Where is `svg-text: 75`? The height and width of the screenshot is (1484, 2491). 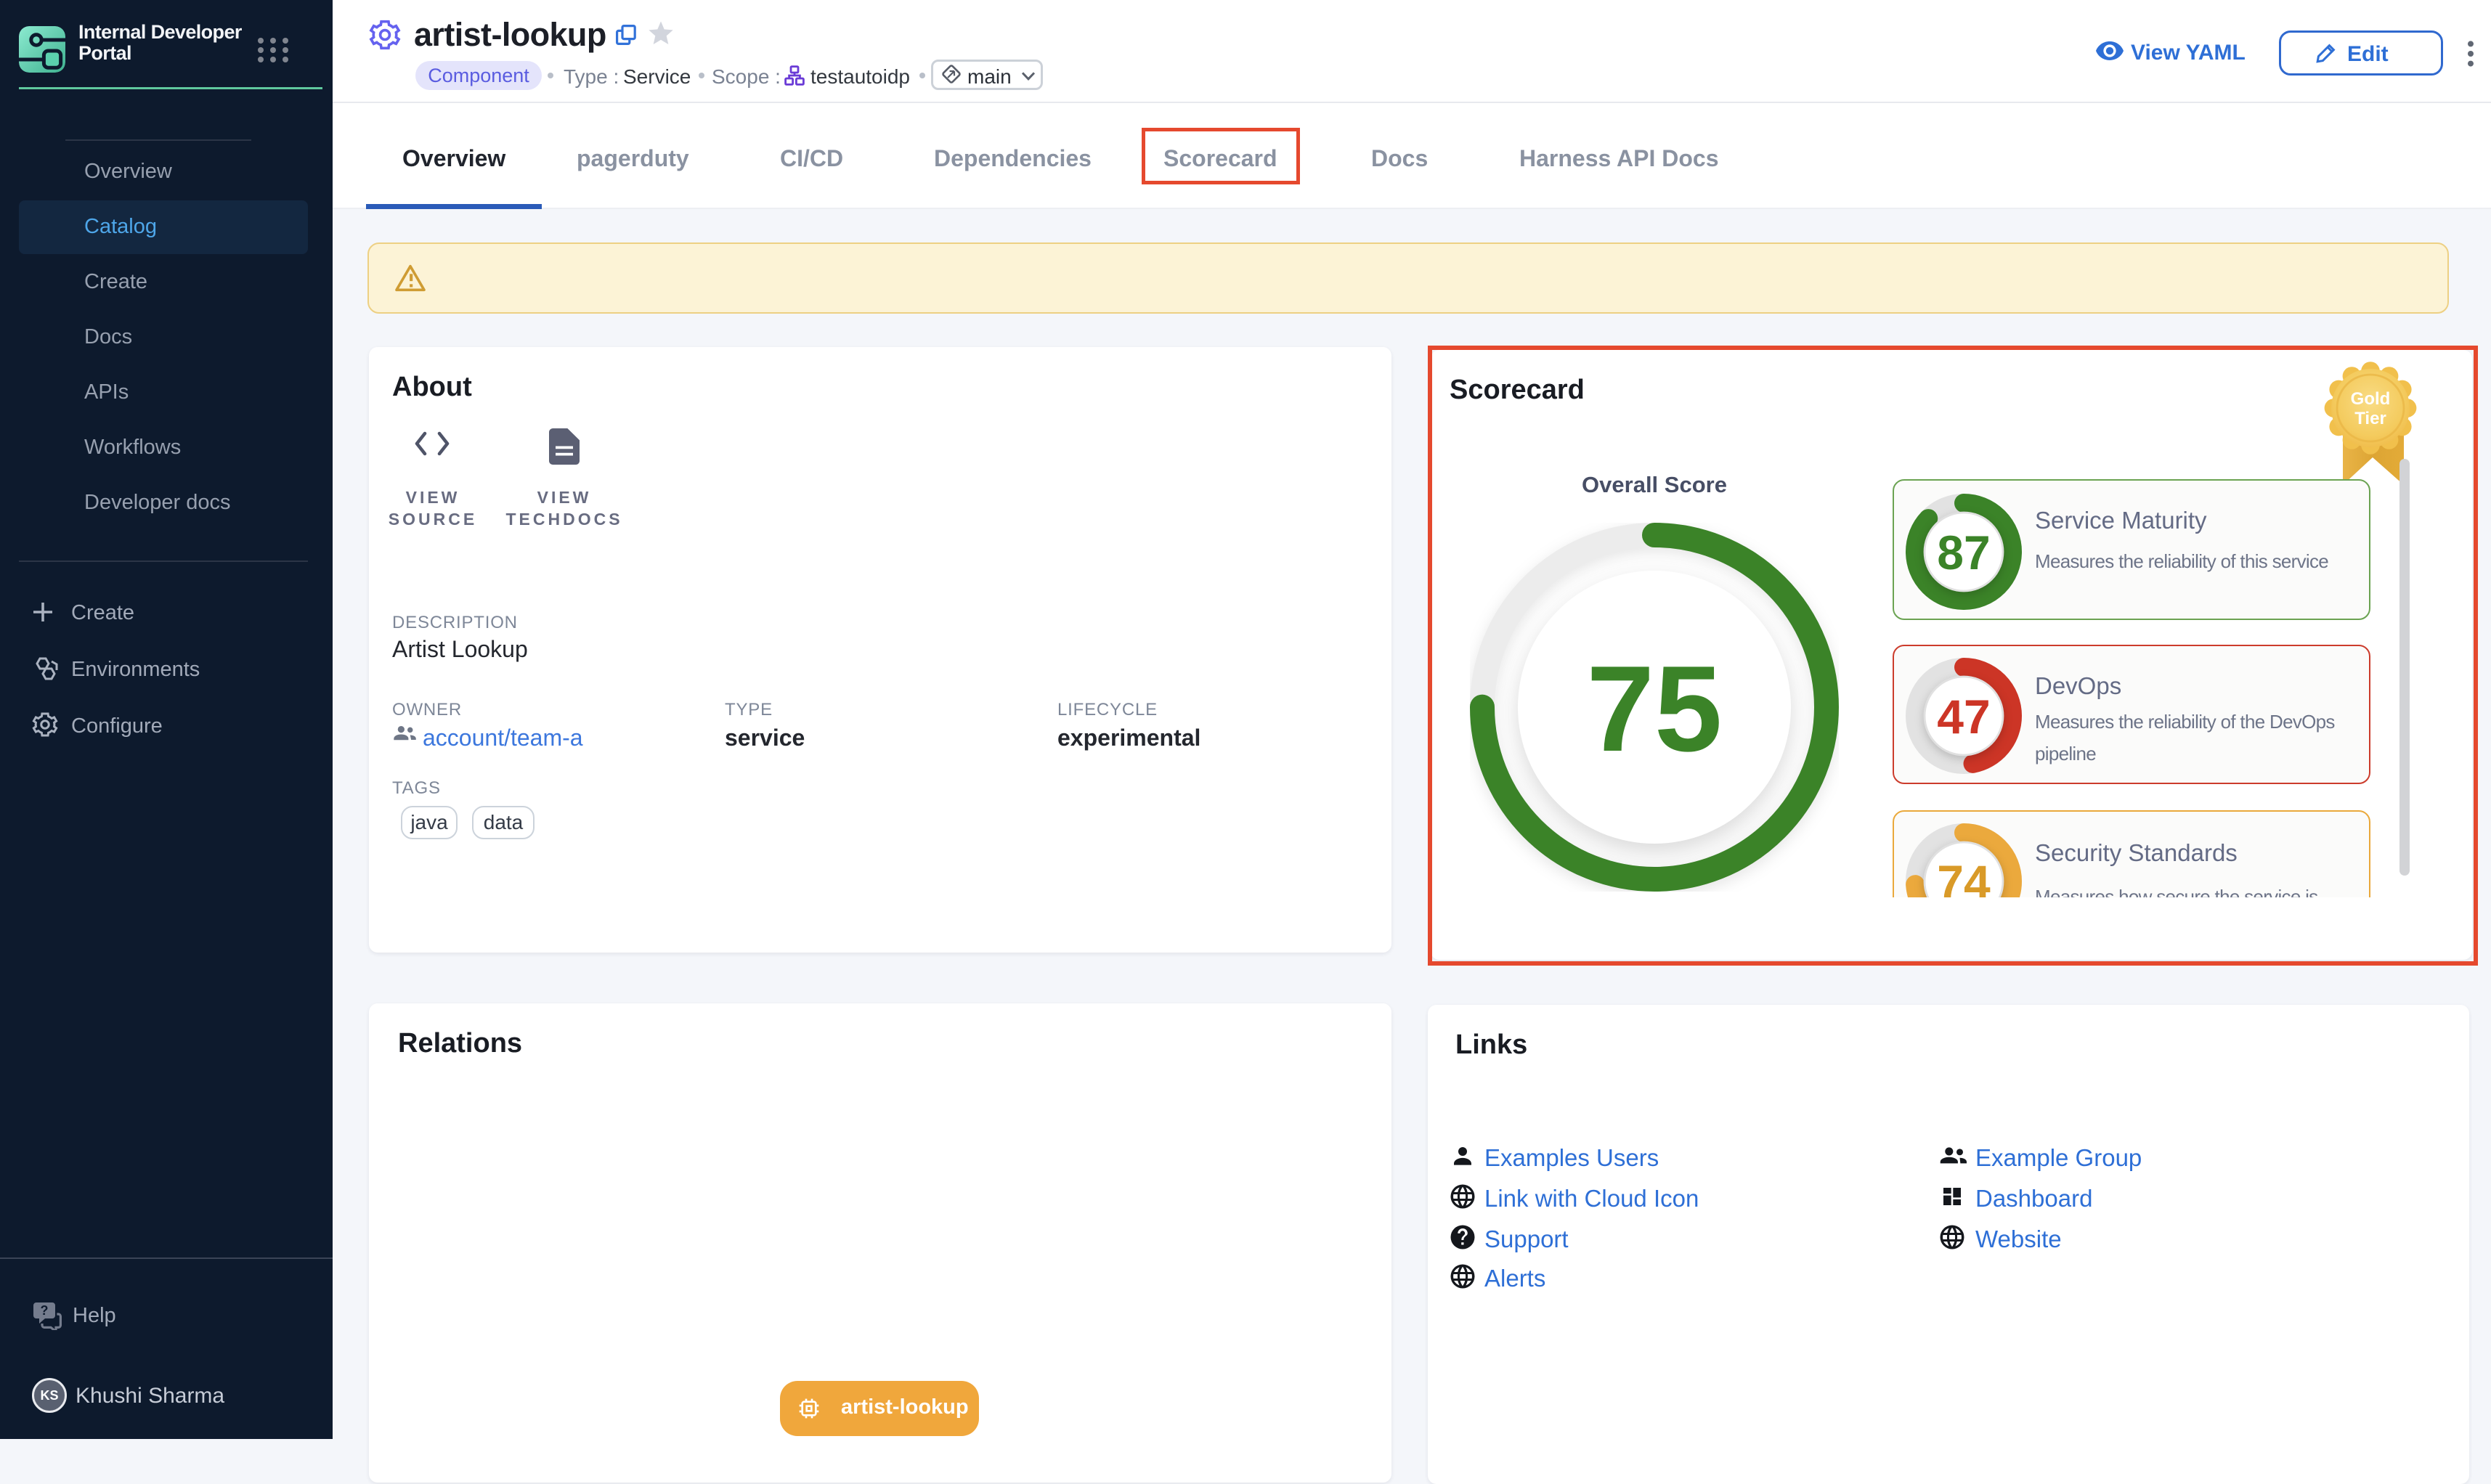
svg-text: 75 is located at coordinates (1655, 708).